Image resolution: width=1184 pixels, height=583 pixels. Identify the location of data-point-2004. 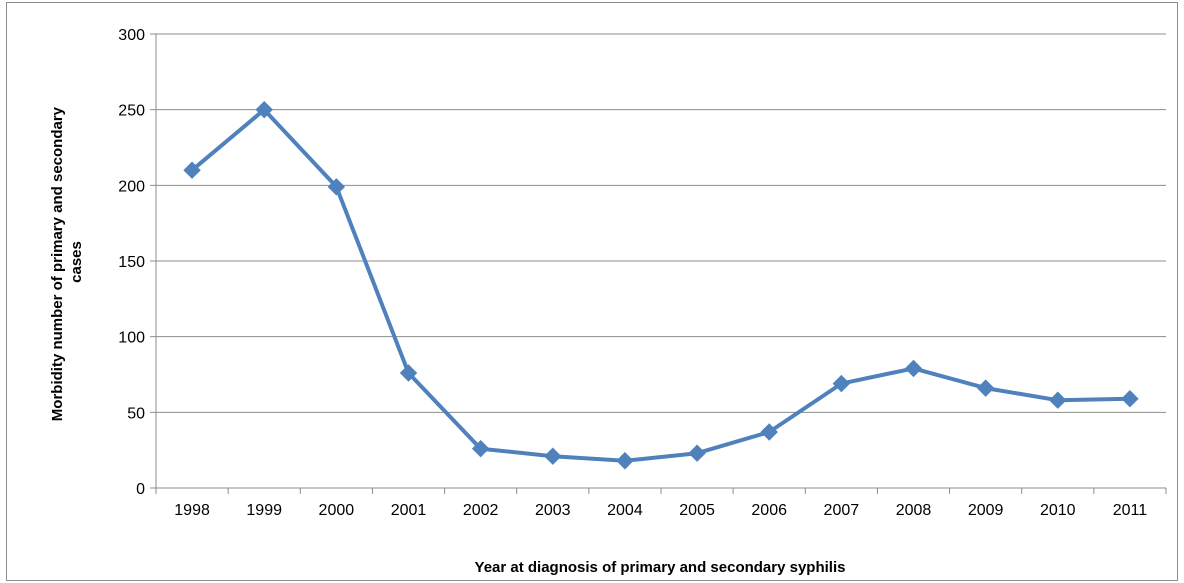
(625, 461).